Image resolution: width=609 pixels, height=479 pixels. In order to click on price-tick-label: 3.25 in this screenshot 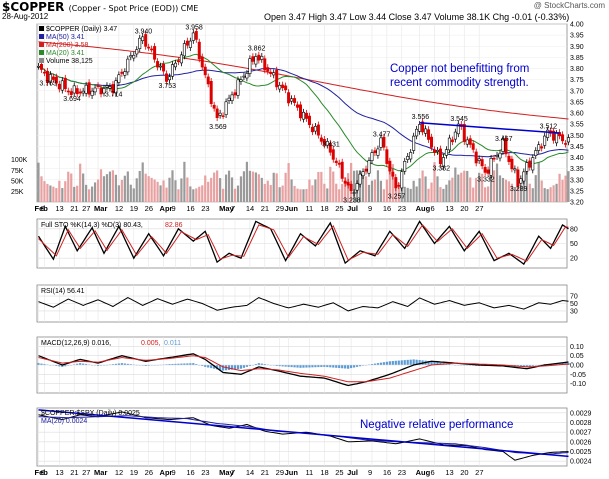, I will do `click(577, 191)`.